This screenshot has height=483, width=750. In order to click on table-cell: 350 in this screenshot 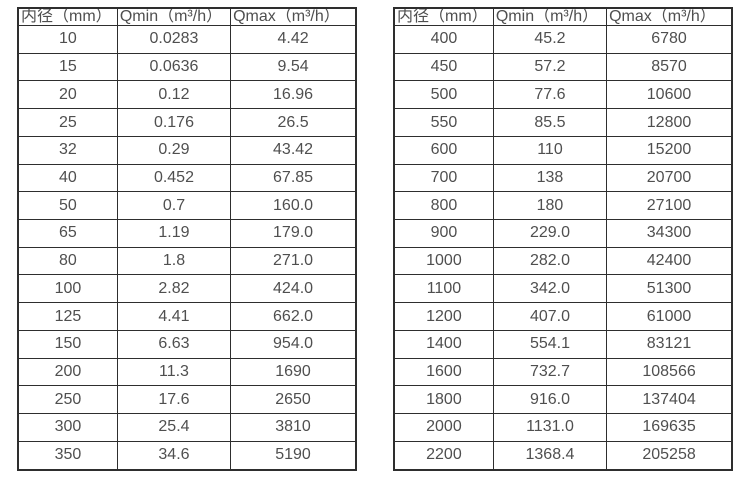, I will do `click(67, 455)`.